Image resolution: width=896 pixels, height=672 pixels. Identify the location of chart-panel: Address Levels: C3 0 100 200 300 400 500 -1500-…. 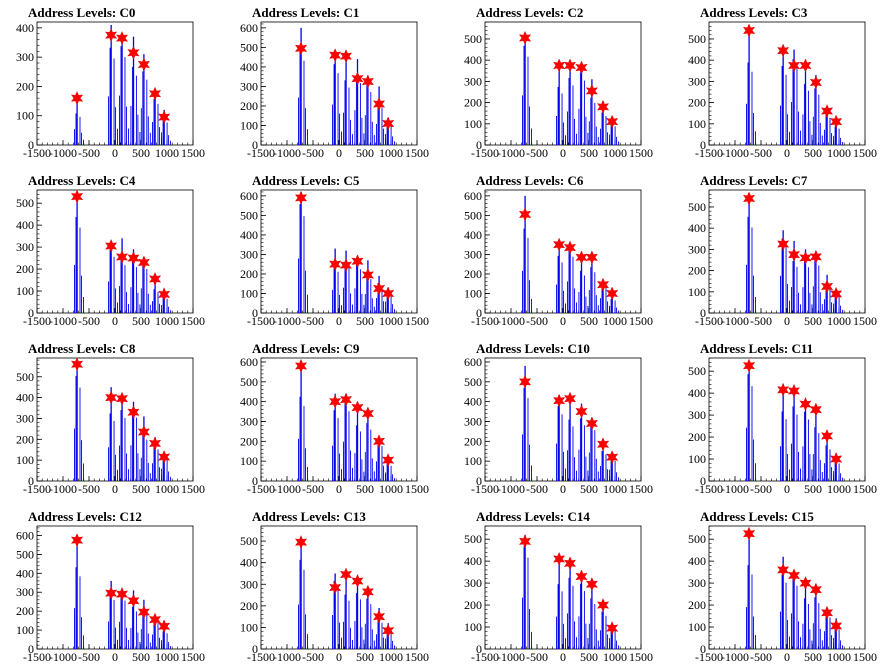
(784, 84).